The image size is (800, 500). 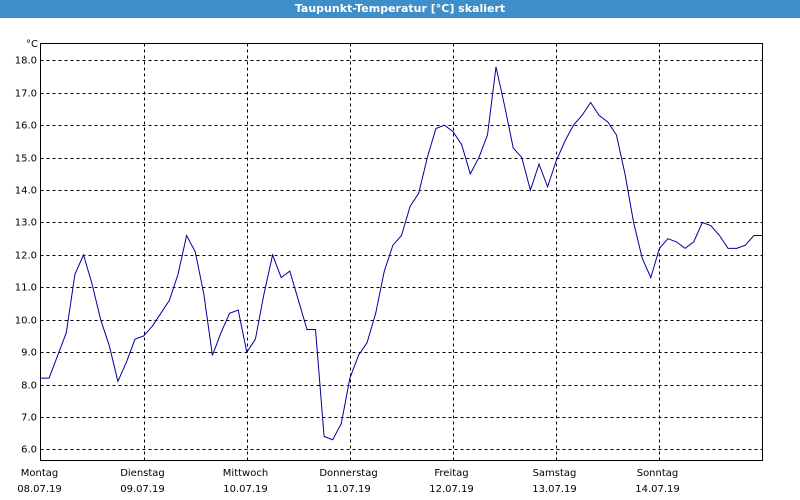 I want to click on y-tick-label: 8.0, so click(x=29, y=386).